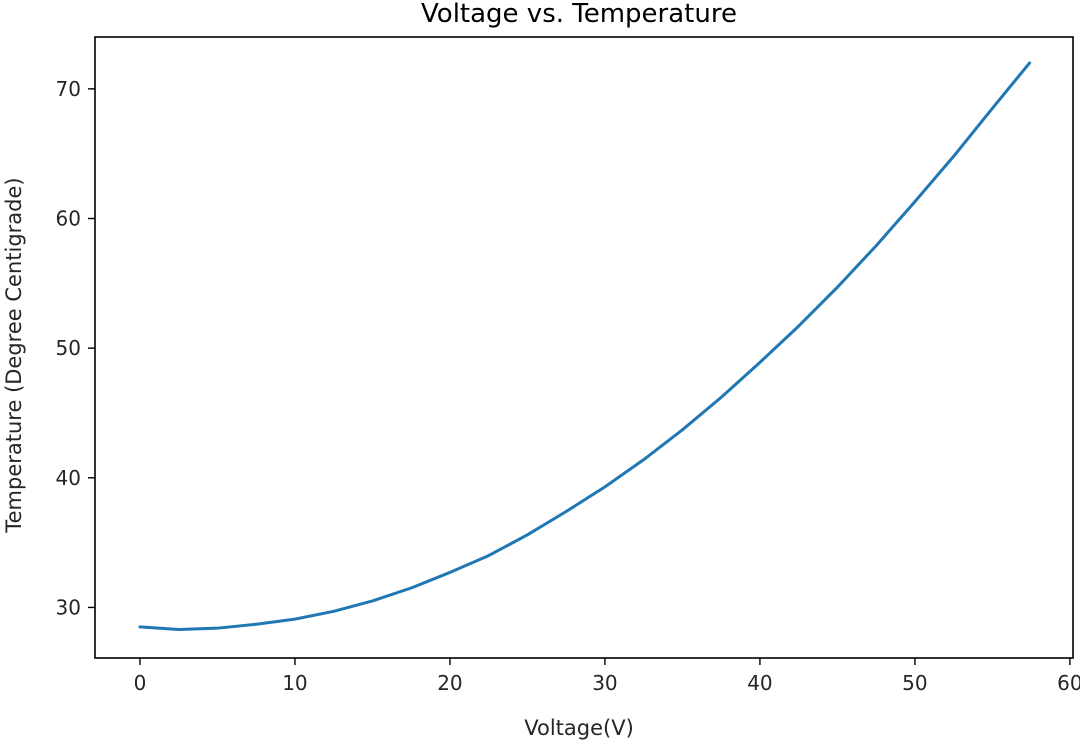 The width and height of the screenshot is (1080, 744). What do you see at coordinates (68, 89) in the screenshot?
I see `y-tick-label: 70` at bounding box center [68, 89].